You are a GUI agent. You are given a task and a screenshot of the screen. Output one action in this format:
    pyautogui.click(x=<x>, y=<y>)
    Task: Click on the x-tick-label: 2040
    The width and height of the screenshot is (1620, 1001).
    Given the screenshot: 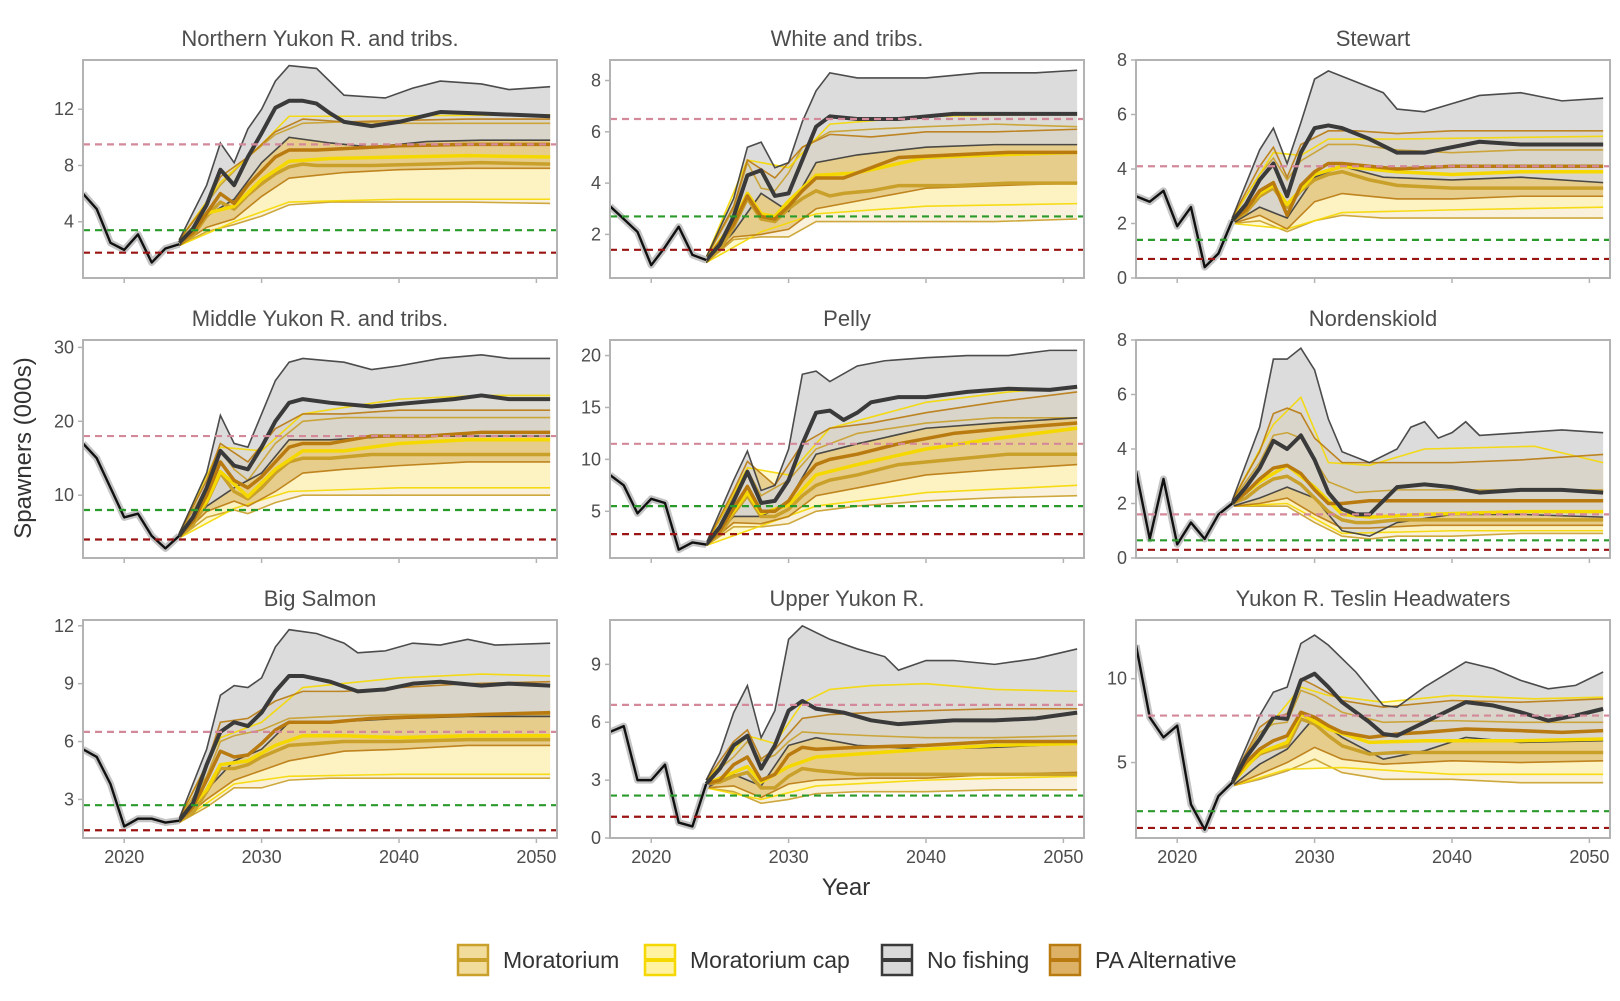 What is the action you would take?
    pyautogui.click(x=926, y=857)
    